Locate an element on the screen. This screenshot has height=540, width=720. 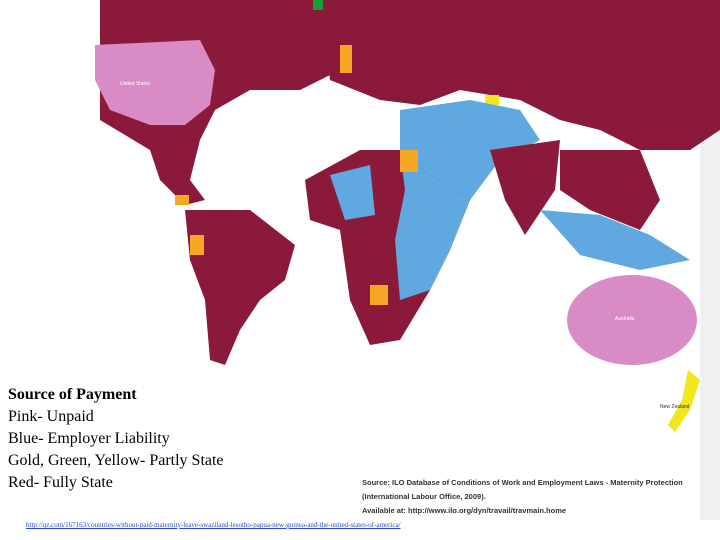
legend-item: Pink- Unpaid is located at coordinates (51, 416).